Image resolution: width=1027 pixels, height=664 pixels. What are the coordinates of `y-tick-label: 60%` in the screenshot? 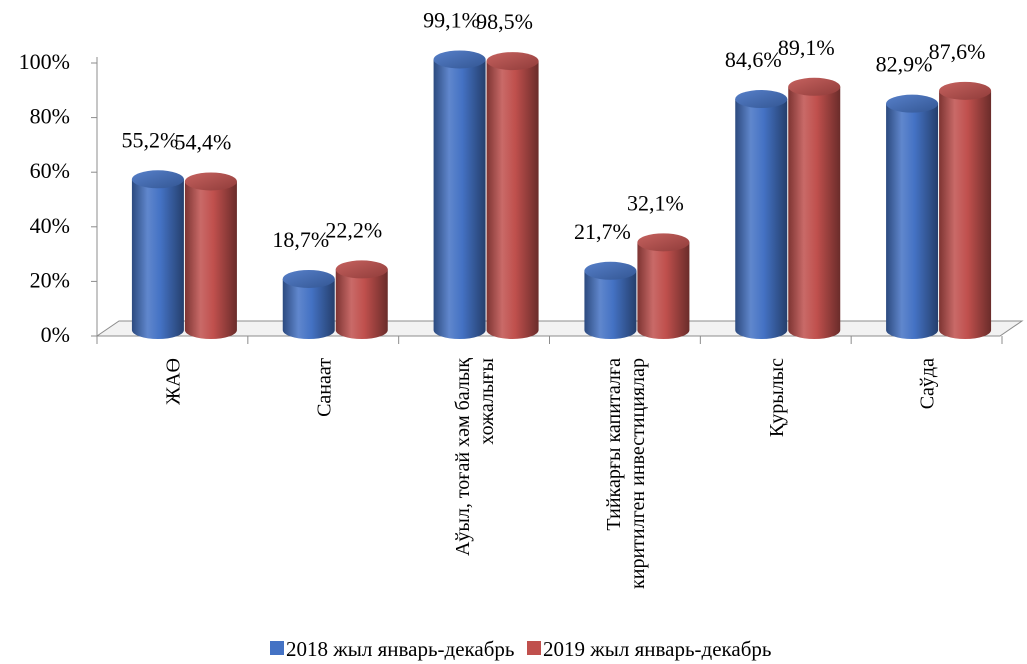 It's located at (50, 170).